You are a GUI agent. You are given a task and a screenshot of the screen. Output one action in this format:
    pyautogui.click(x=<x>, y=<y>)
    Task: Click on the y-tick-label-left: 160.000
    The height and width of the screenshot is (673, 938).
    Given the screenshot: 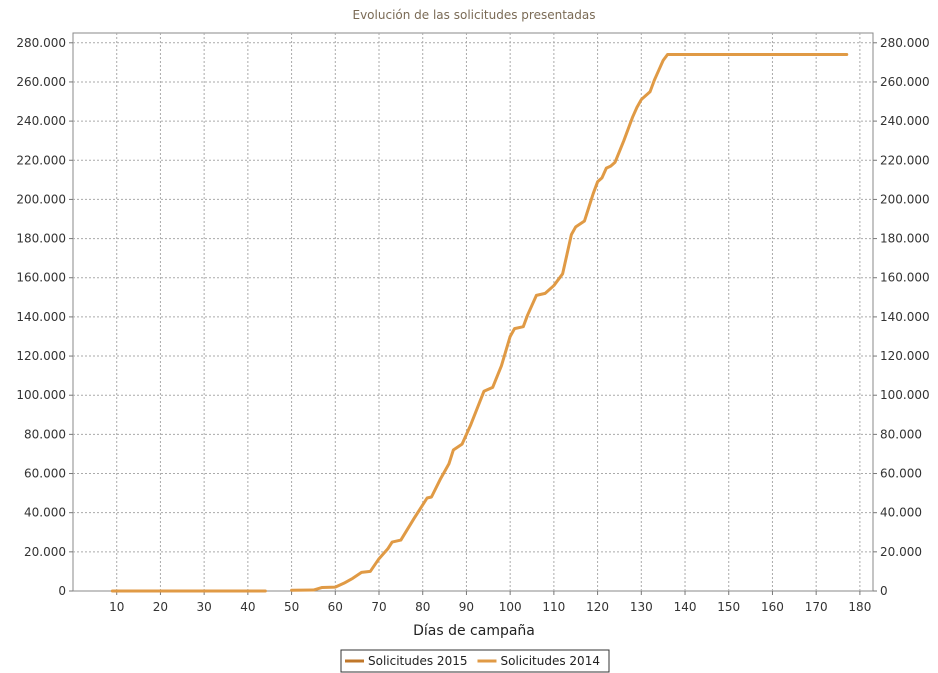 What is the action you would take?
    pyautogui.click(x=41, y=278)
    